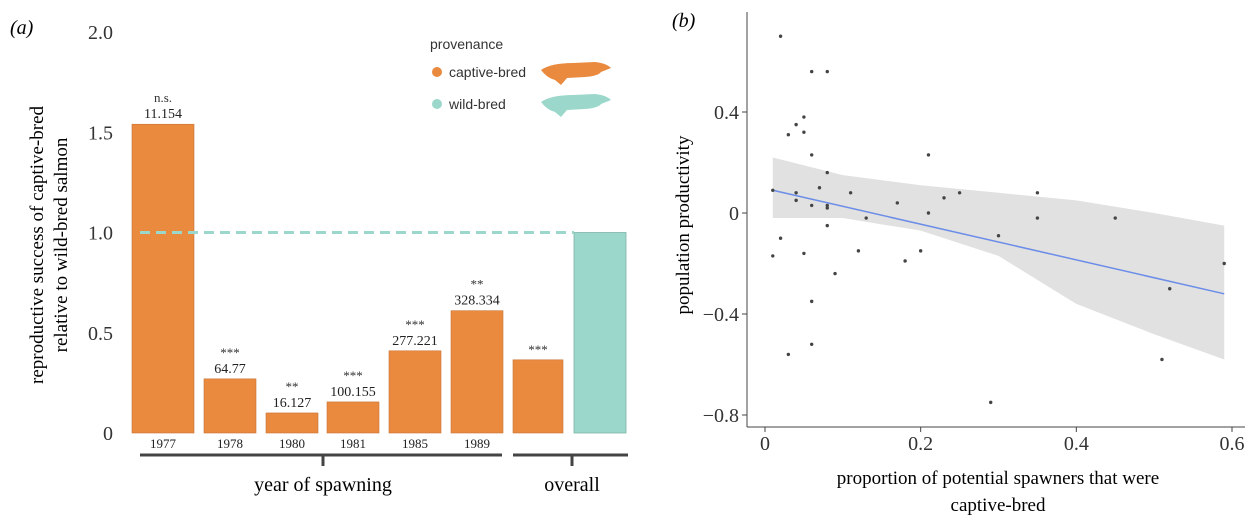 Image resolution: width=1255 pixels, height=519 pixels. I want to click on bar-captive-1985, so click(415, 392).